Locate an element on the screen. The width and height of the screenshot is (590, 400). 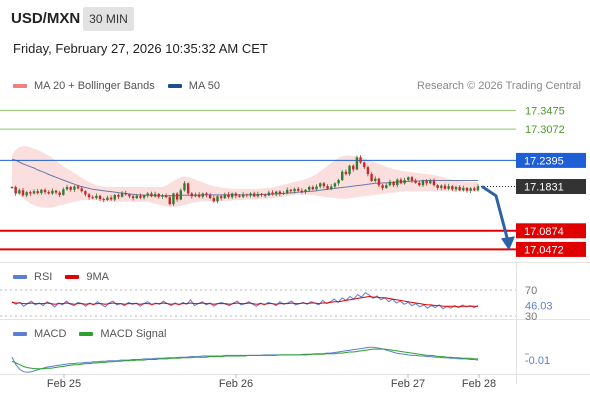
legend-label: 9MA is located at coordinates (97, 277).